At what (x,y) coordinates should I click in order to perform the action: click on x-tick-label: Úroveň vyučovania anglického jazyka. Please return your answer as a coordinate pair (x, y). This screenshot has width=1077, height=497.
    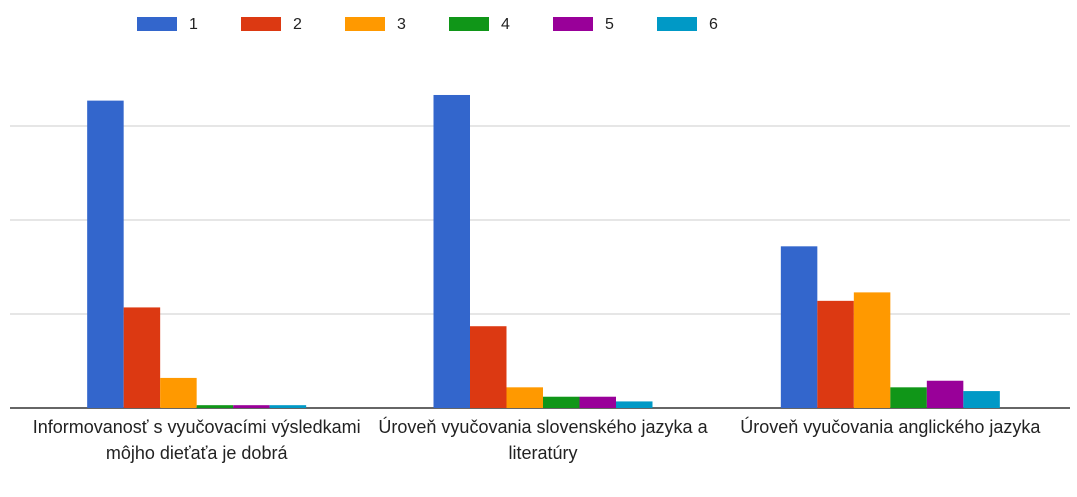
    Looking at the image, I should click on (890, 427).